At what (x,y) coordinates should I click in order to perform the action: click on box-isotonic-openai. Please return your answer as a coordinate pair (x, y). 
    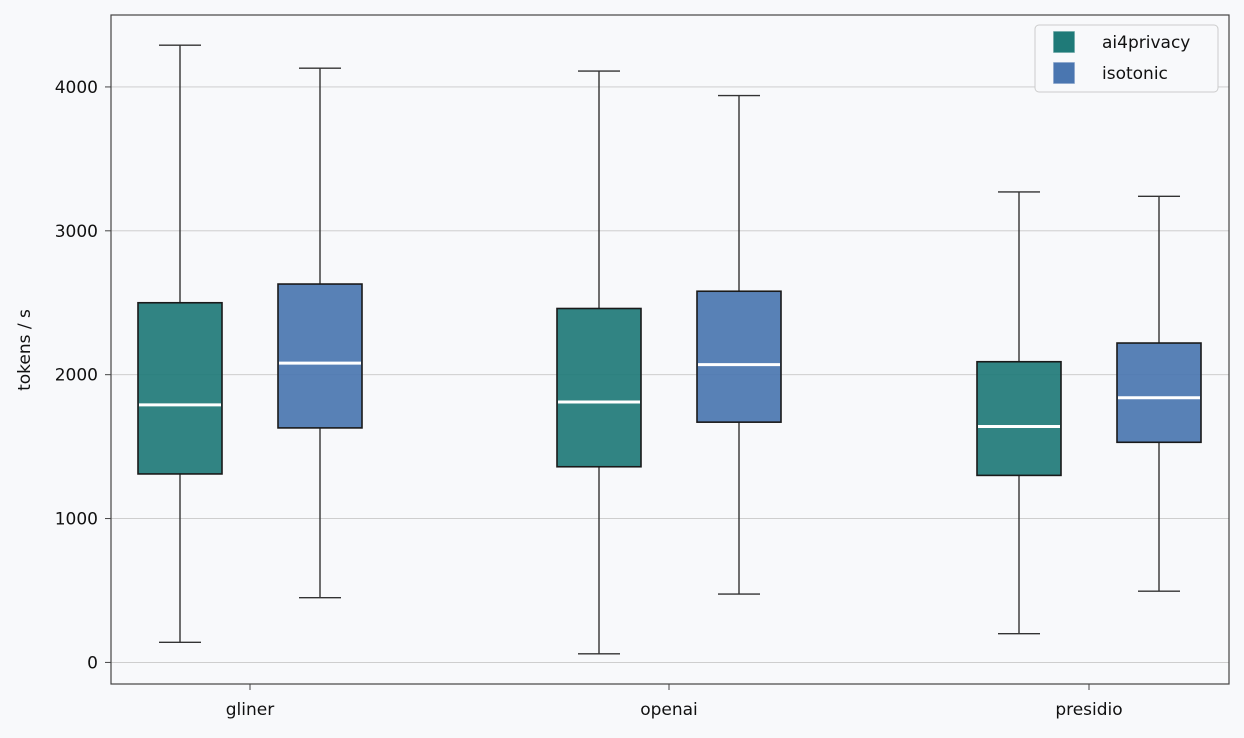
    Looking at the image, I should click on (739, 344).